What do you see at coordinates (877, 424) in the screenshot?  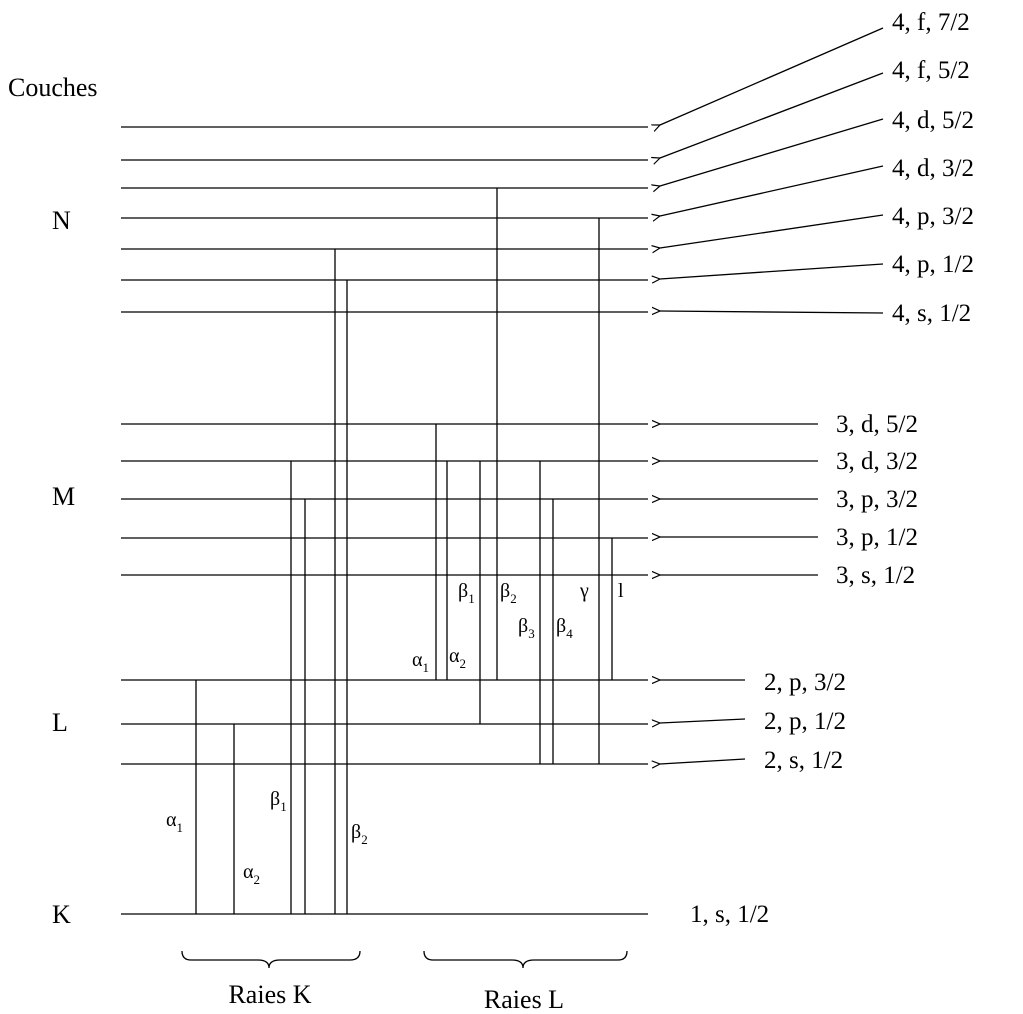 I see `level-label-3d52: 3, d, 5/2` at bounding box center [877, 424].